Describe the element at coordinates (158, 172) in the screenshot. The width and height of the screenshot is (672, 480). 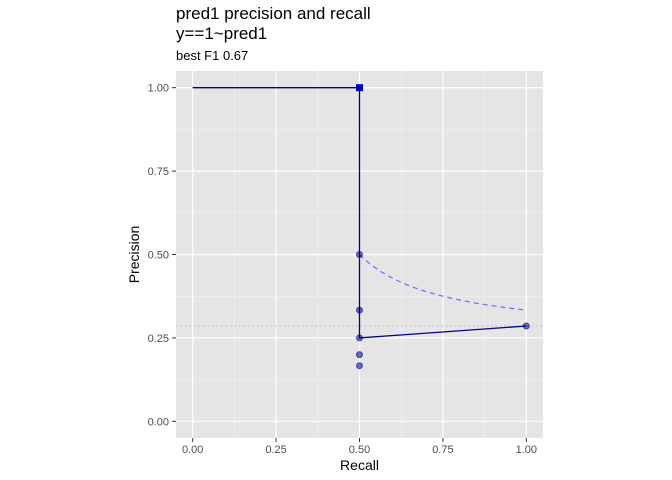
I see `y-tick-label: 0.75` at that location.